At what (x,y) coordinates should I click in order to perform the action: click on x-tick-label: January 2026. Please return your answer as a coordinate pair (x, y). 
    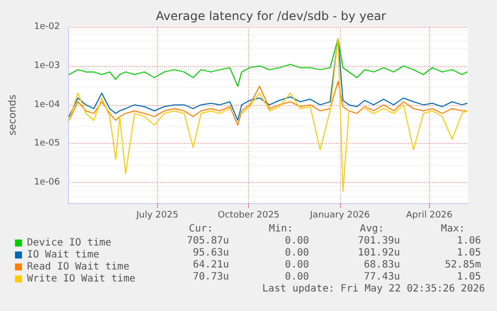
    Looking at the image, I should click on (339, 215).